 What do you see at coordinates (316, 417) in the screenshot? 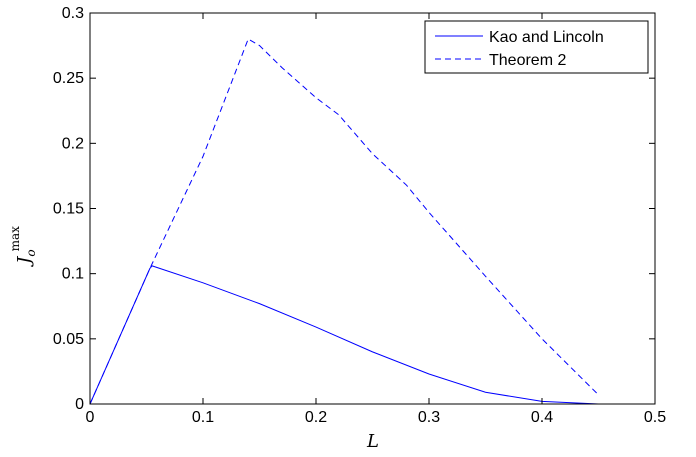
I see `x-tick-label: 0.2` at bounding box center [316, 417].